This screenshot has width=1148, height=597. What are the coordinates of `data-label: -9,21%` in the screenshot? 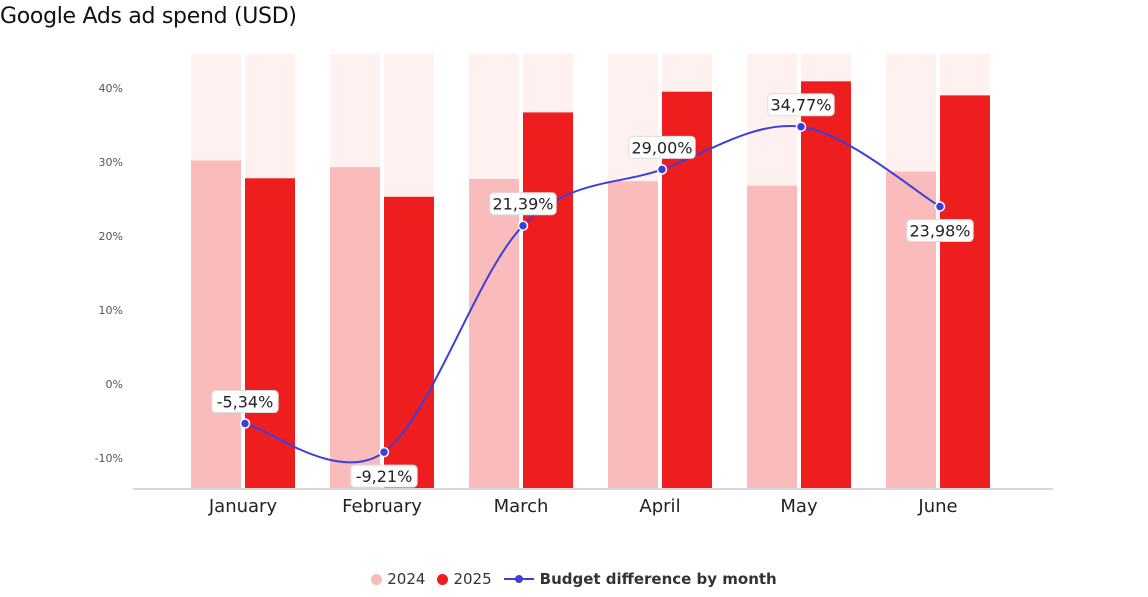 It's located at (384, 476).